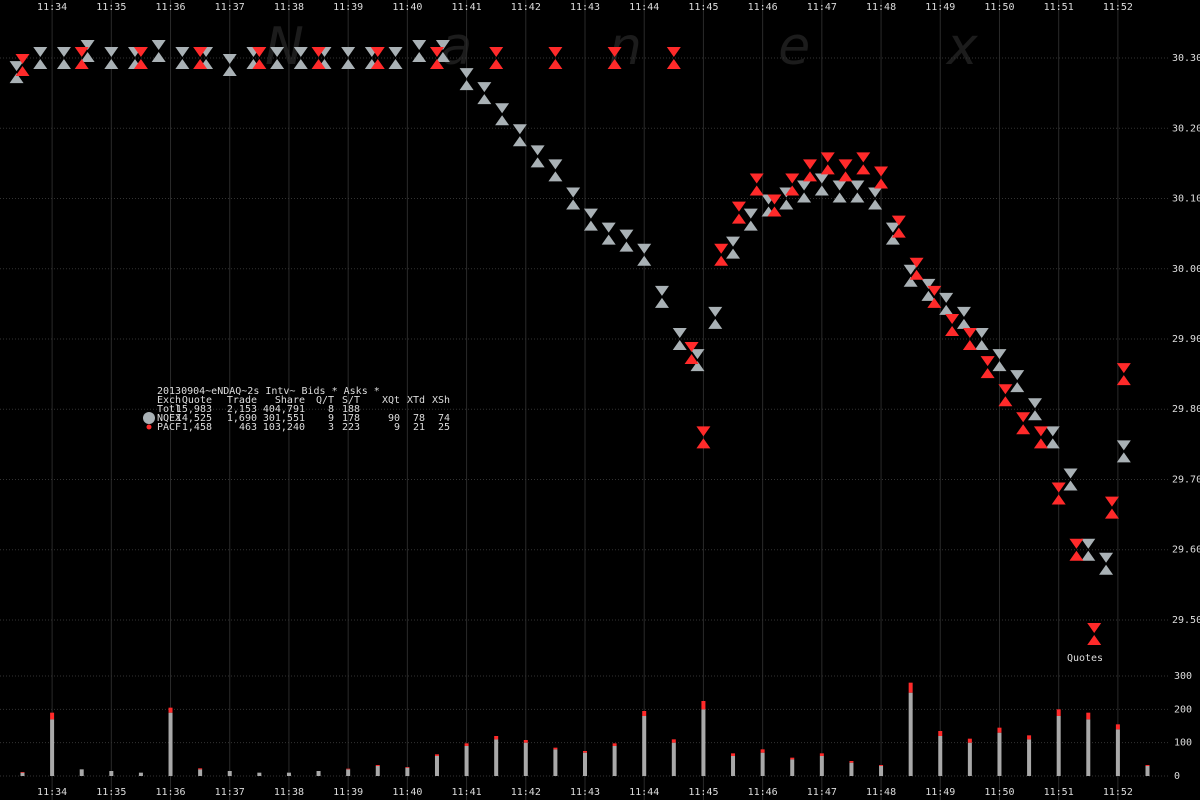 The height and width of the screenshot is (800, 1200). I want to click on table-cell: 2,153, so click(242, 409).